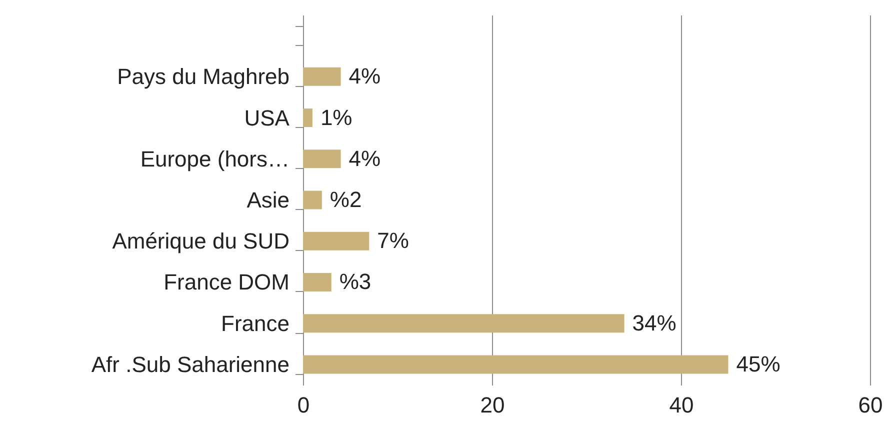 Image resolution: width=891 pixels, height=435 pixels. I want to click on x-tick-label: 20, so click(492, 405).